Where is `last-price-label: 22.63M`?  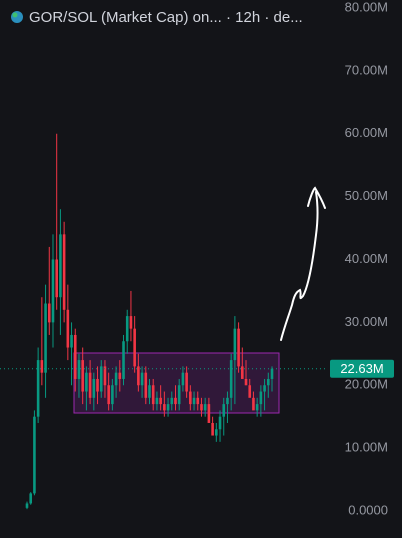 last-price-label: 22.63M is located at coordinates (361, 368).